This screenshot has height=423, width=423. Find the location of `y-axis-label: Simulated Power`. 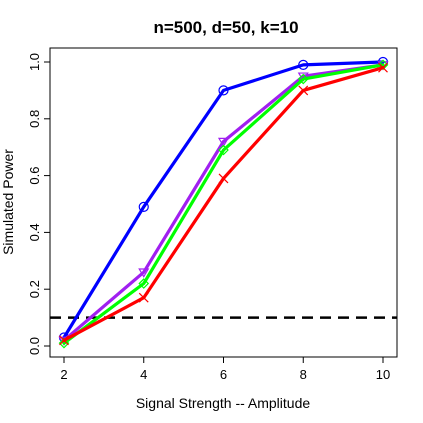

y-axis-label: Simulated Power is located at coordinates (8, 202).